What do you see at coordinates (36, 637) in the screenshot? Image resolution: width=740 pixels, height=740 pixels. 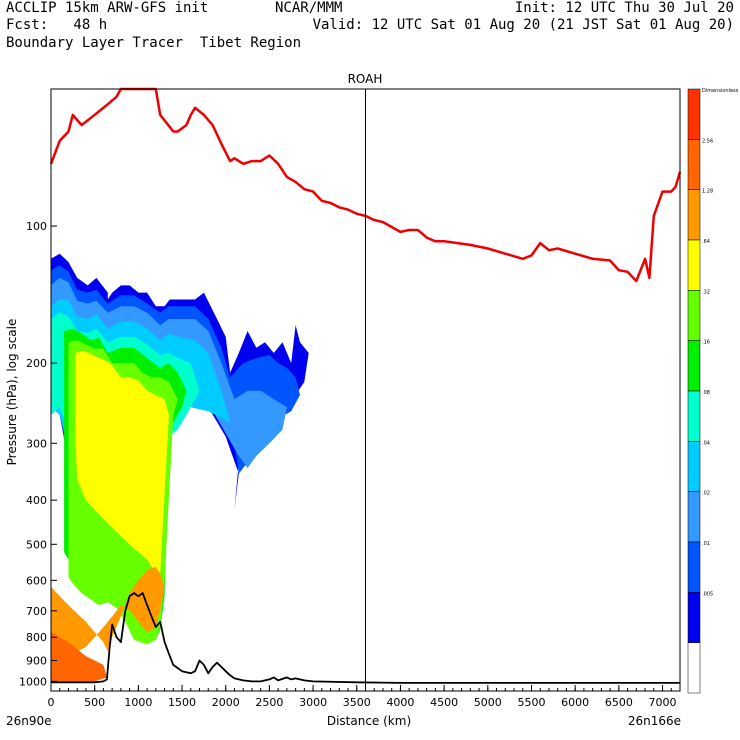 I see `y-tick-label: 800` at bounding box center [36, 637].